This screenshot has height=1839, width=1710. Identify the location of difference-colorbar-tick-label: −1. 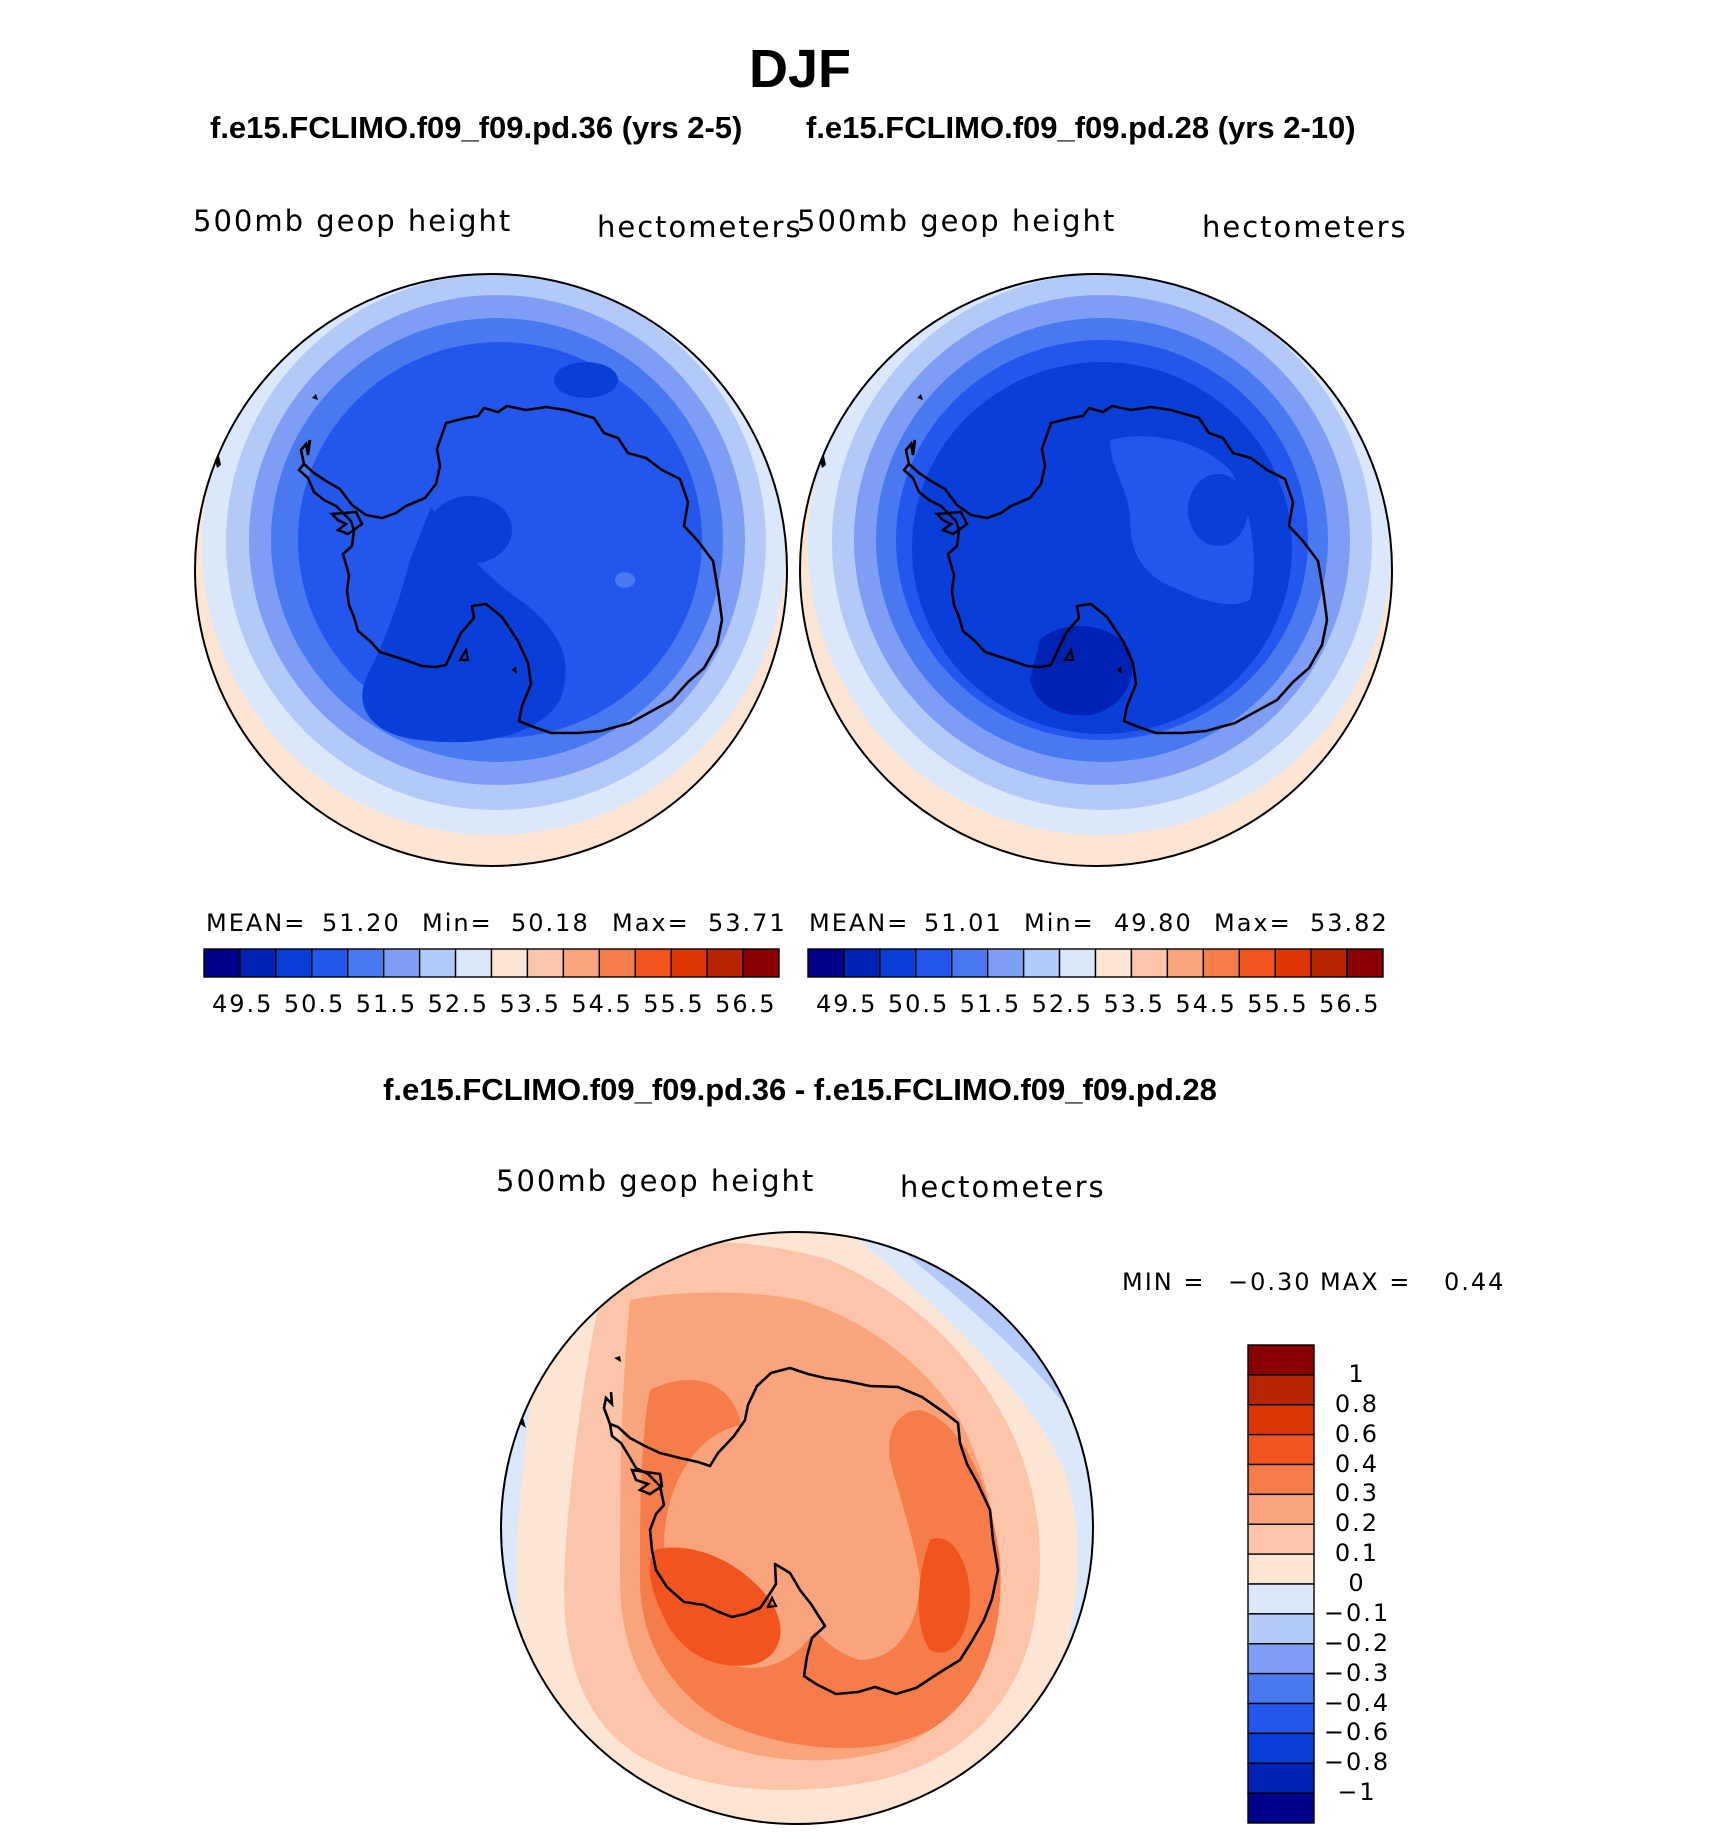
(1357, 1792).